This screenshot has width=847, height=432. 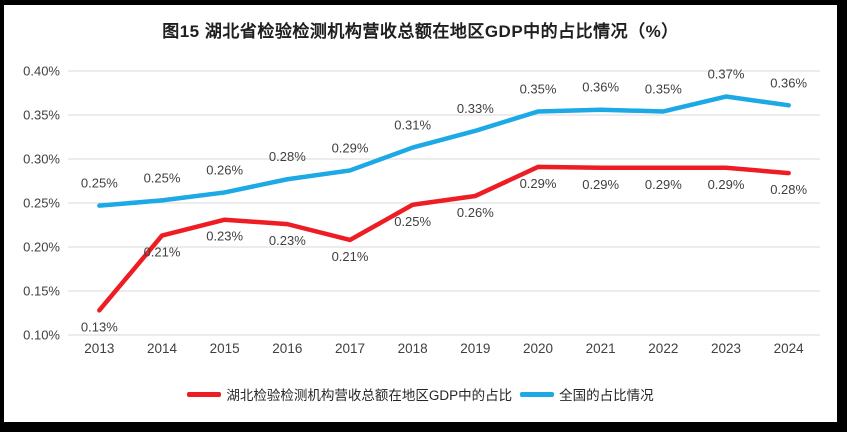 I want to click on legend-item-hubei: 湖北检验检测机构营收总额在地区GDP中的占比, so click(x=349, y=394).